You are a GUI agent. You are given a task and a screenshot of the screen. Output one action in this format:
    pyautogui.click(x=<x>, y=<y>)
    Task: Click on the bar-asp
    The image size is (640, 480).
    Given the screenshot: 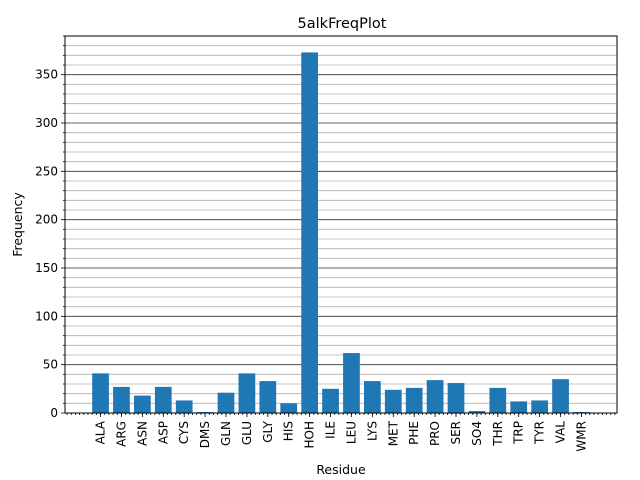 What is the action you would take?
    pyautogui.click(x=163, y=399)
    